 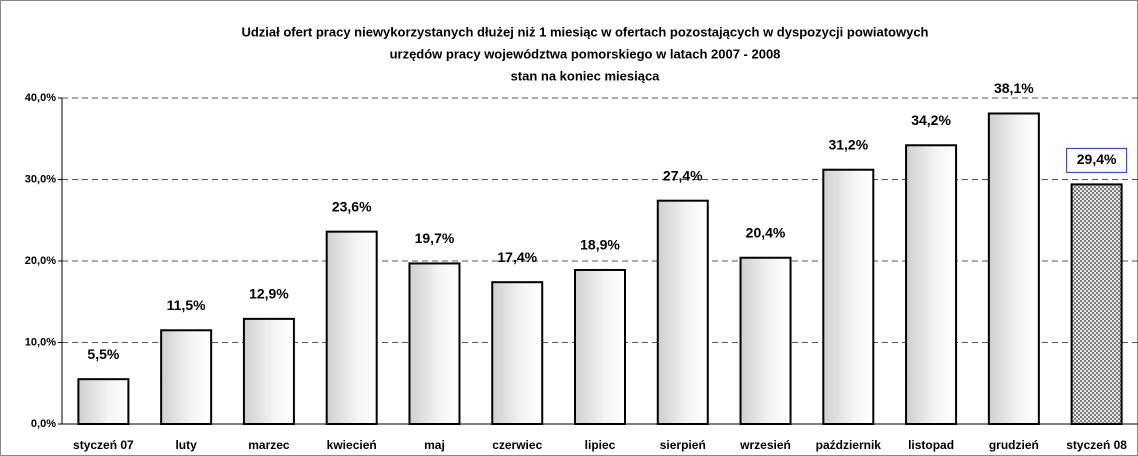 I want to click on value-label: 38,1%, so click(x=1014, y=88).